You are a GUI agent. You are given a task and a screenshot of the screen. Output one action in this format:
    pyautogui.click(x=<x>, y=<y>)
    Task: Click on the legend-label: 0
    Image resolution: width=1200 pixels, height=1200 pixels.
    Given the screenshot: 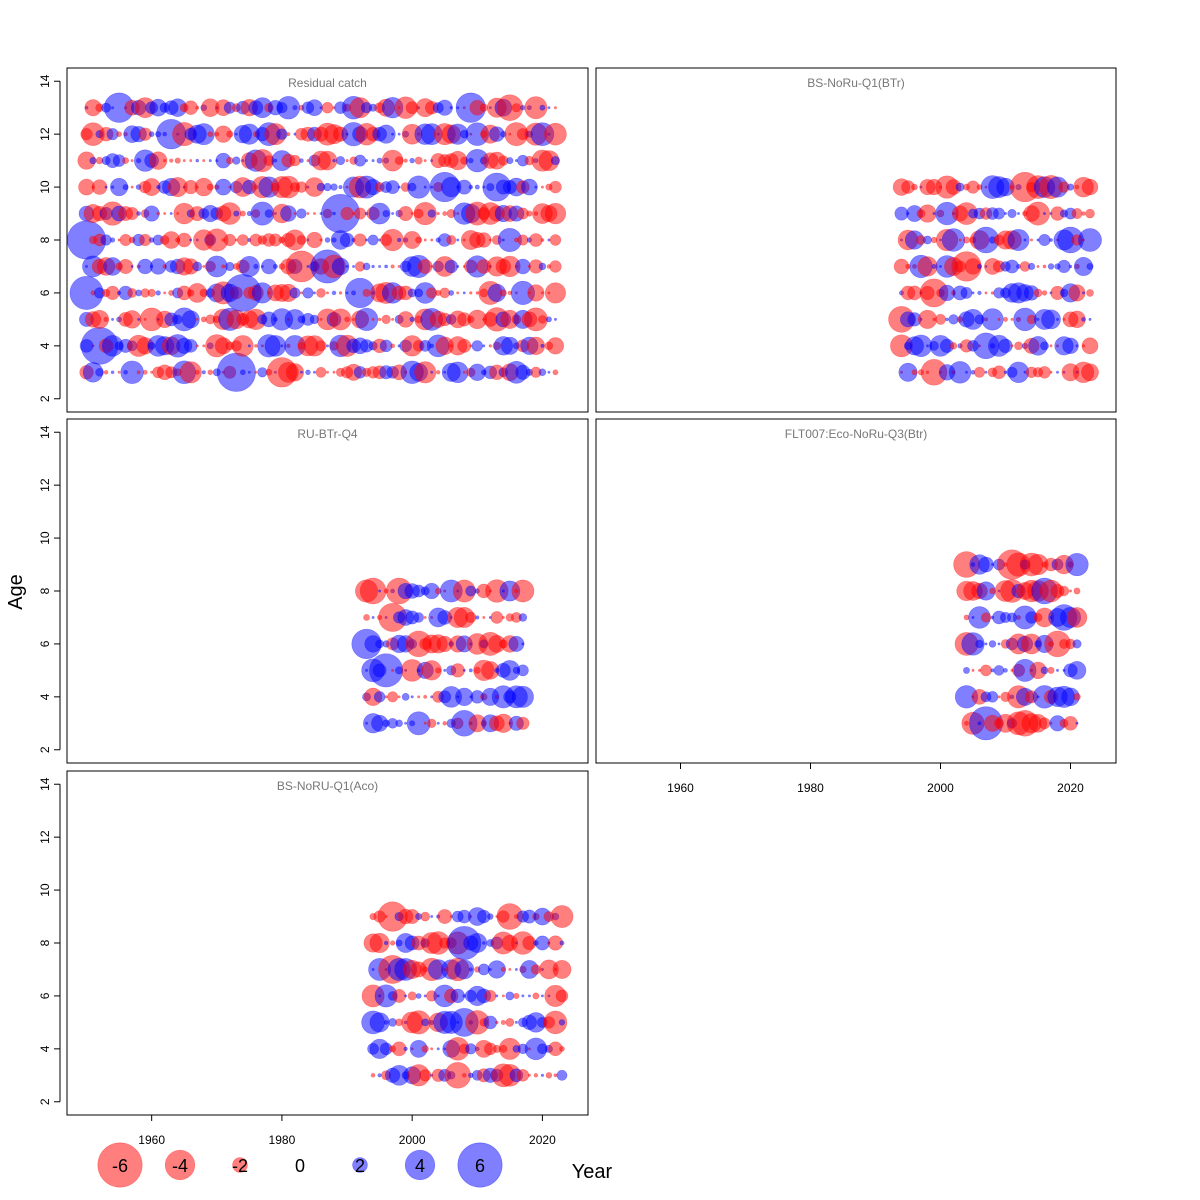 What is the action you would take?
    pyautogui.click(x=300, y=1166)
    